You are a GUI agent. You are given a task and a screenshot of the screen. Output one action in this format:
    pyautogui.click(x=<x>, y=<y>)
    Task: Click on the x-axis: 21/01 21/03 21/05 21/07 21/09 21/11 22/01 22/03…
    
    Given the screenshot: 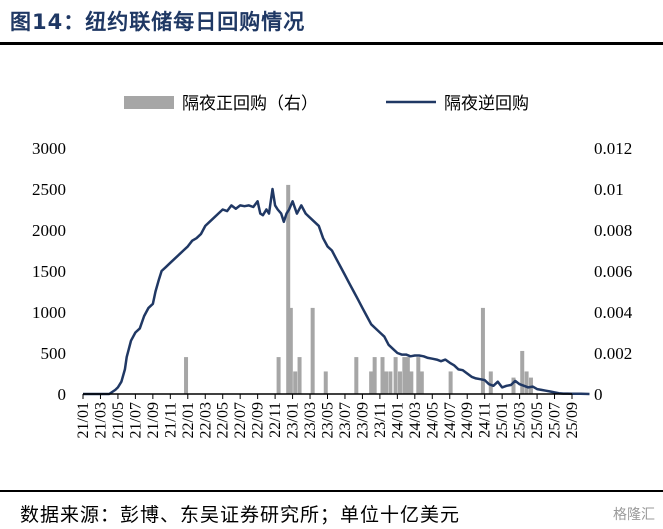 What is the action you would take?
    pyautogui.click(x=328, y=415)
    